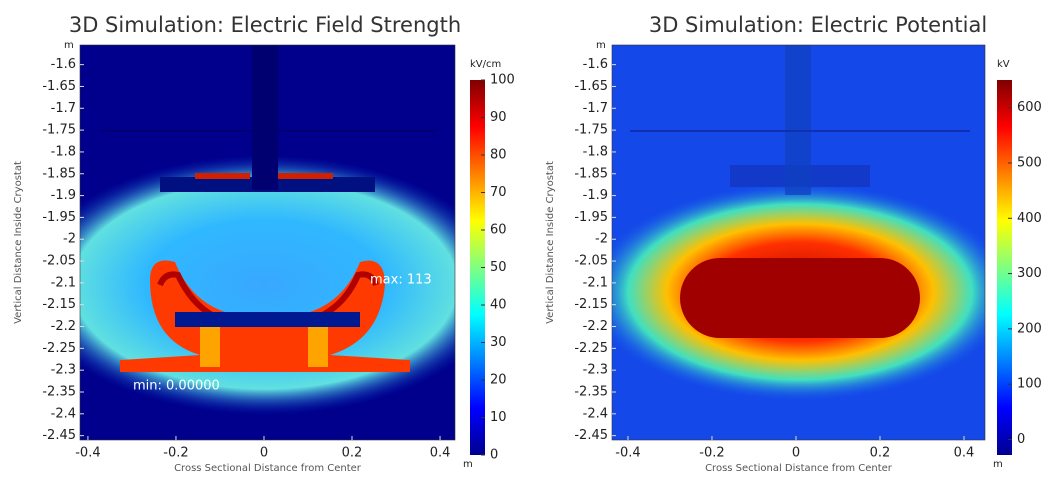 This screenshot has height=478, width=1049. What do you see at coordinates (498, 230) in the screenshot?
I see `colorbar-tick-label: 60` at bounding box center [498, 230].